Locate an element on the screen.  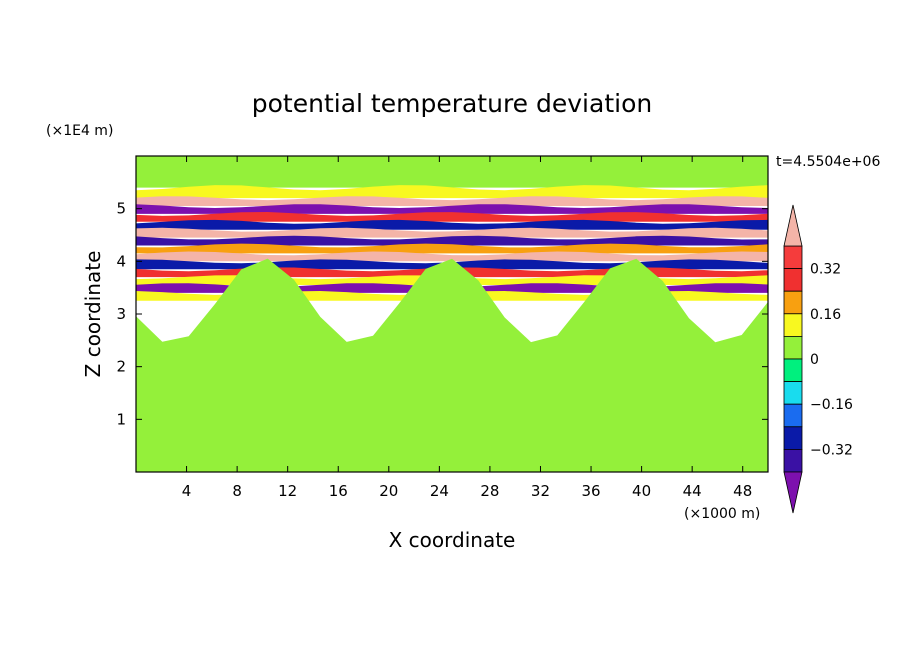
colorbar-top-arrow is located at coordinates (793, 225).